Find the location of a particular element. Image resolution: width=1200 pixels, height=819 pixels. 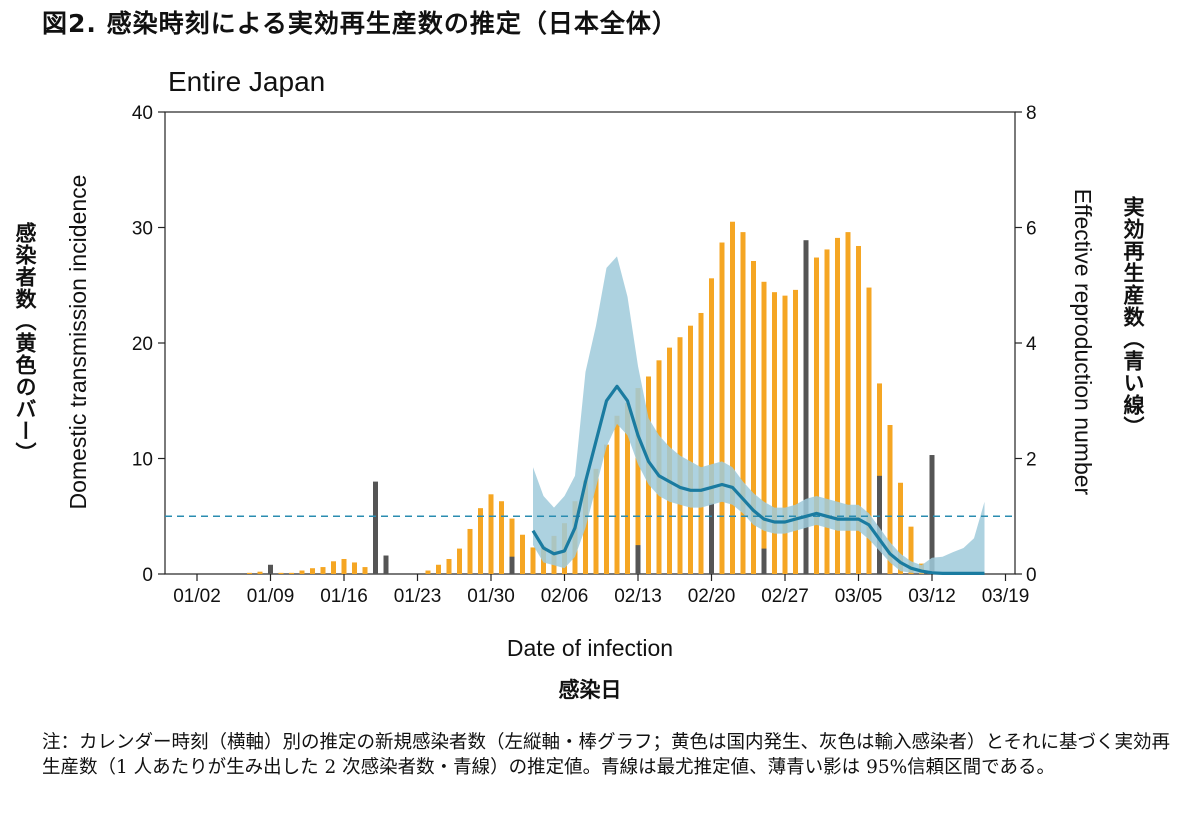

y2-tick-label: 8 is located at coordinates (1031, 113).